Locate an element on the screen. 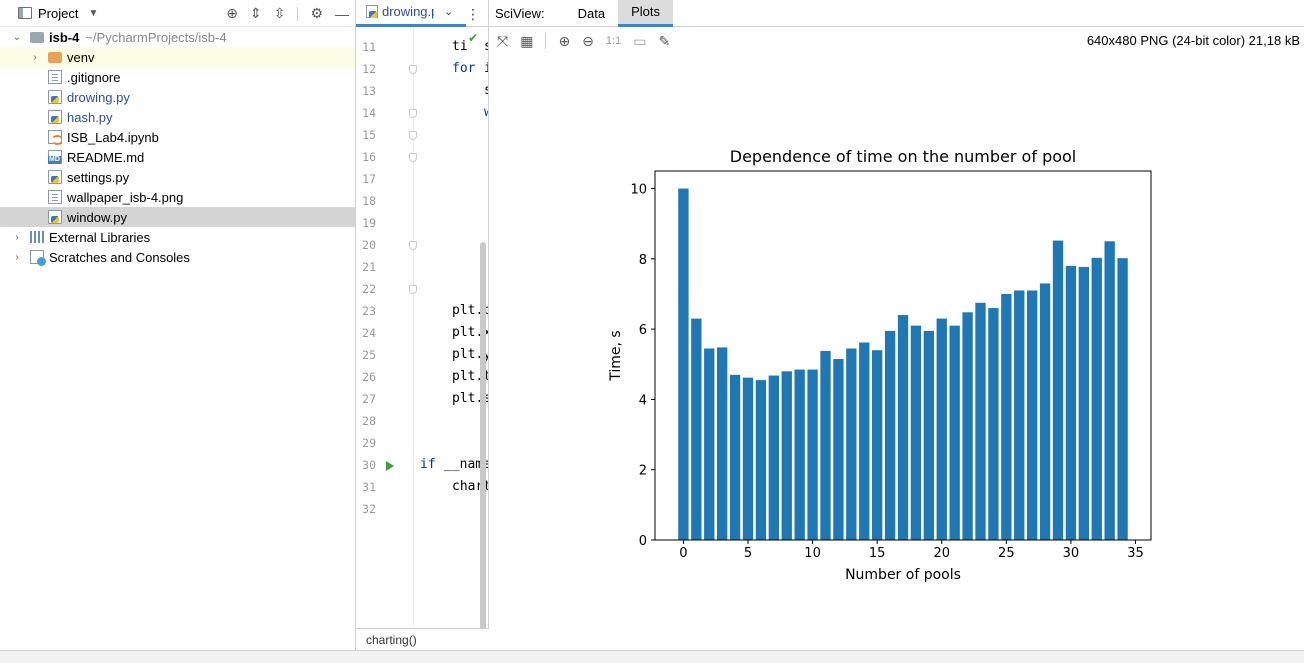 This screenshot has height=663, width=1304. tree-item-drowing-py: drowing.py is located at coordinates (177, 97).